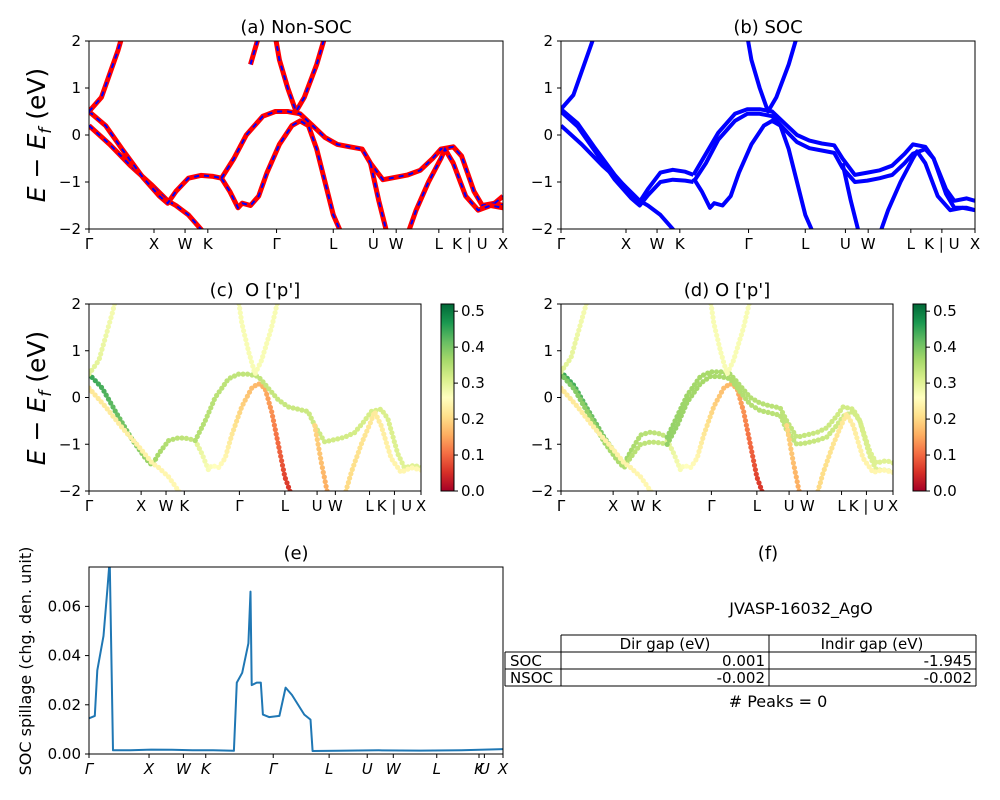  I want to click on ytick-label: 2, so click(548, 304).